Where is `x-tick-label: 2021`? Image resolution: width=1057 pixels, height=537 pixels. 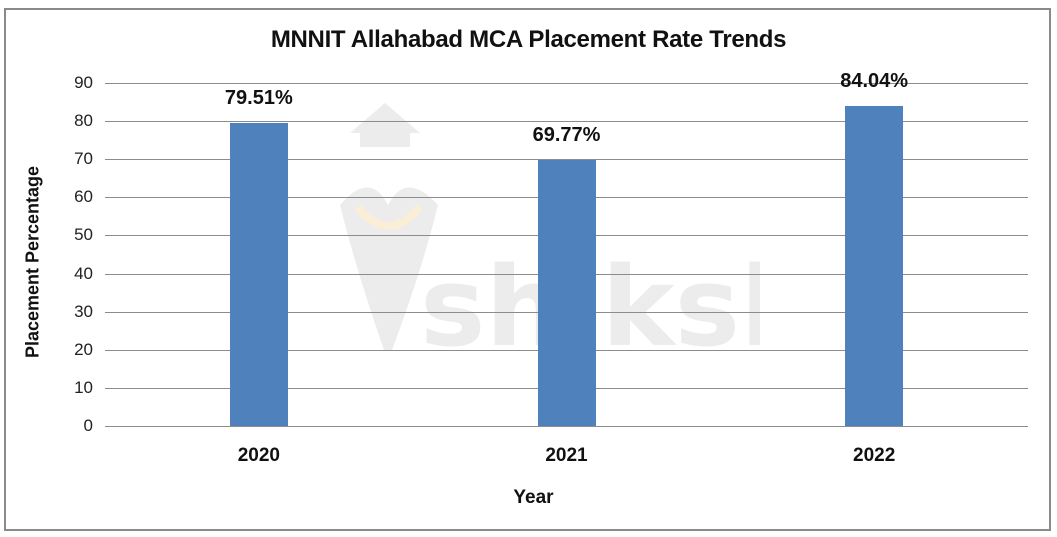
x-tick-label: 2021 is located at coordinates (566, 455).